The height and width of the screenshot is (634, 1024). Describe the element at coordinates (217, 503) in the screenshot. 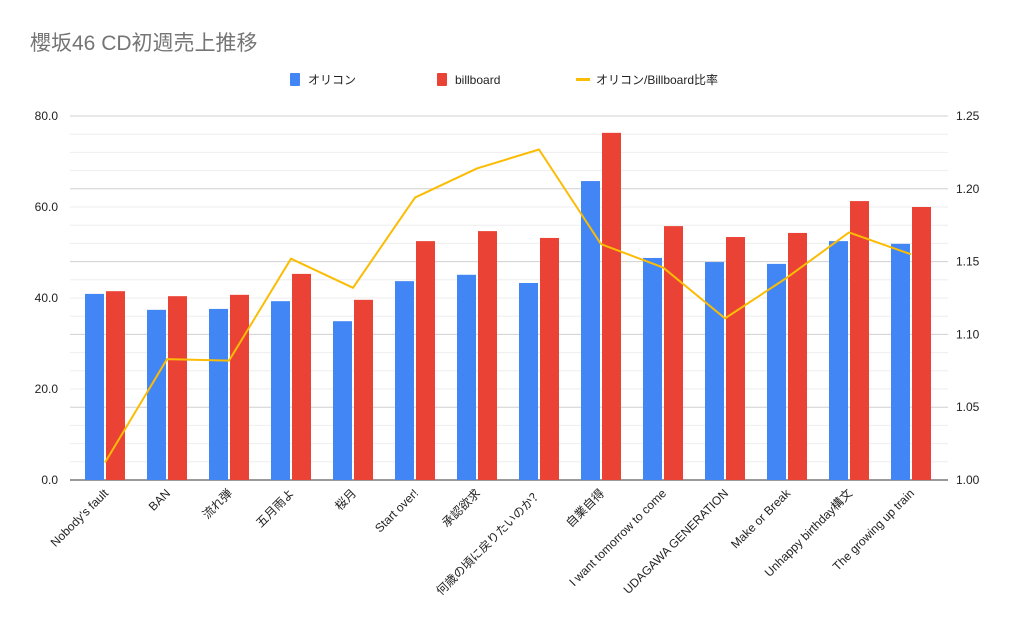

I see `x-tick-label: 流れ弾` at that location.